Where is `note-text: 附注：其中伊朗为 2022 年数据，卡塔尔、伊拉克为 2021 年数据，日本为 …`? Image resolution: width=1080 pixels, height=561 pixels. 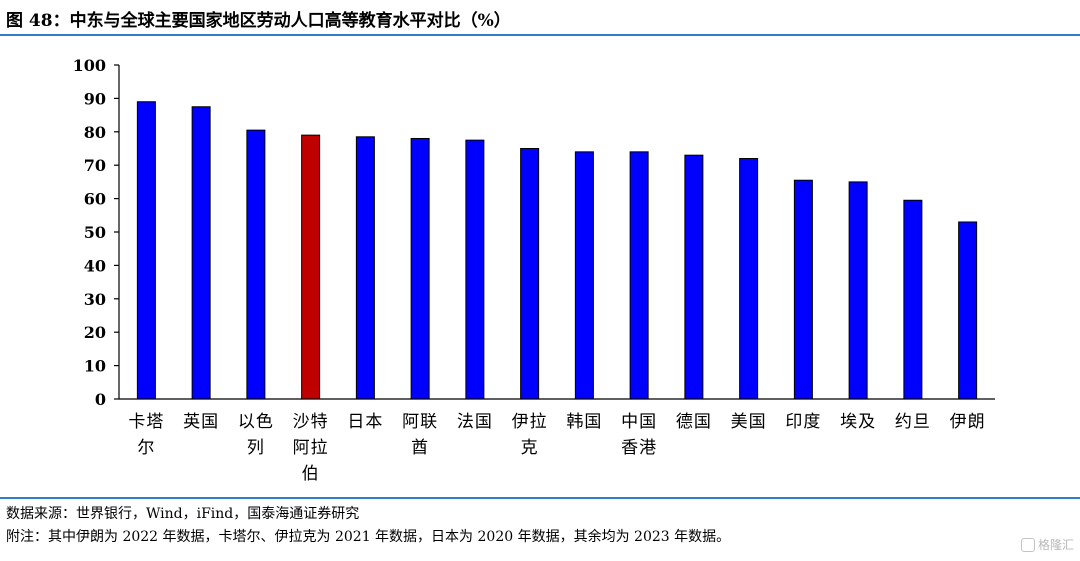
note-text: 附注：其中伊朗为 2022 年数据，卡塔尔、伊拉克为 2021 年数据，日本为 … is located at coordinates (368, 537).